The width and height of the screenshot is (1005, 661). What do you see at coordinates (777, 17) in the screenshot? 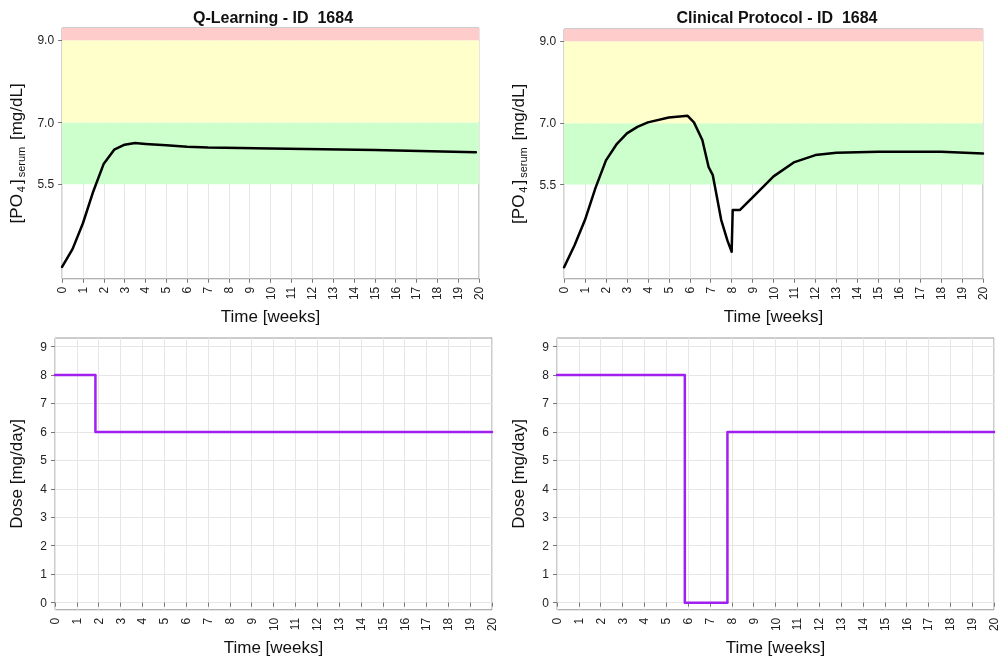
I see `chart-title: Clinical Protocol - ID 1684` at bounding box center [777, 17].